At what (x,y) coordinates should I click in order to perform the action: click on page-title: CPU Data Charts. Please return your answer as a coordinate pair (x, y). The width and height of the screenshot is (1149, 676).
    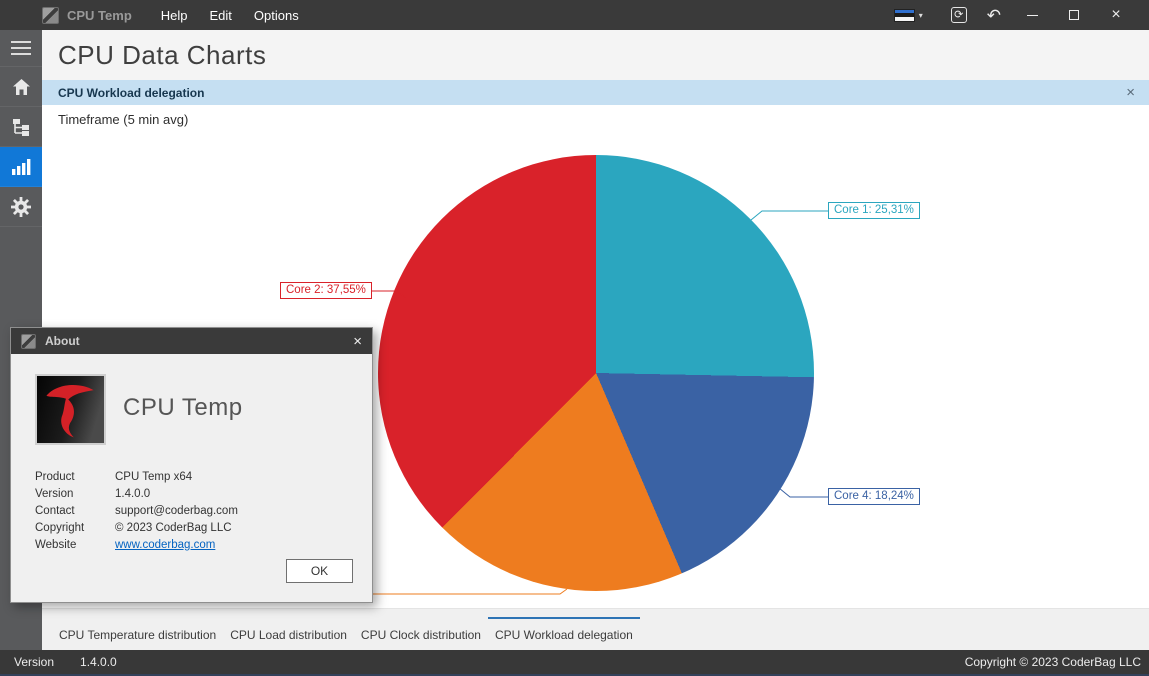
    Looking at the image, I should click on (162, 54).